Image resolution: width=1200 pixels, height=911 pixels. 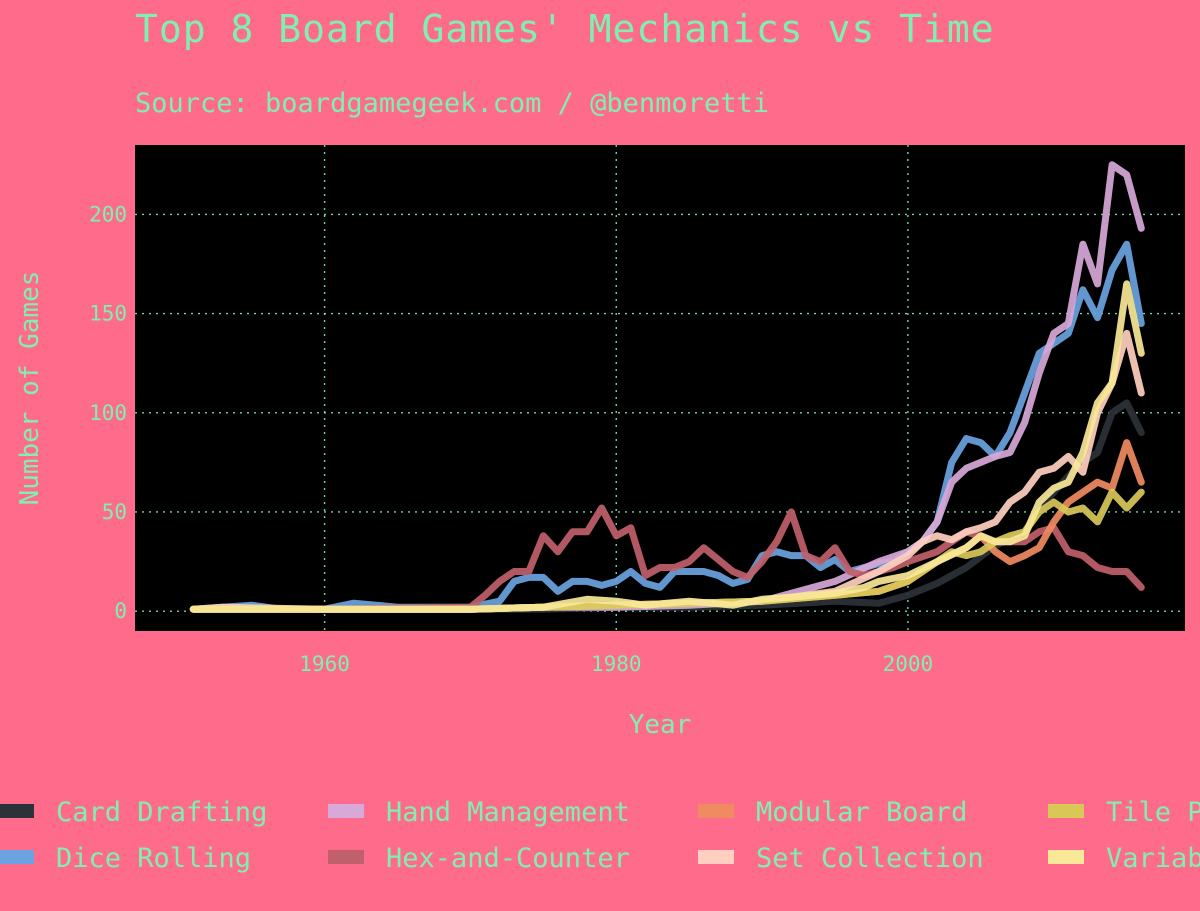 I want to click on y-tick-label: 100, so click(x=108, y=413).